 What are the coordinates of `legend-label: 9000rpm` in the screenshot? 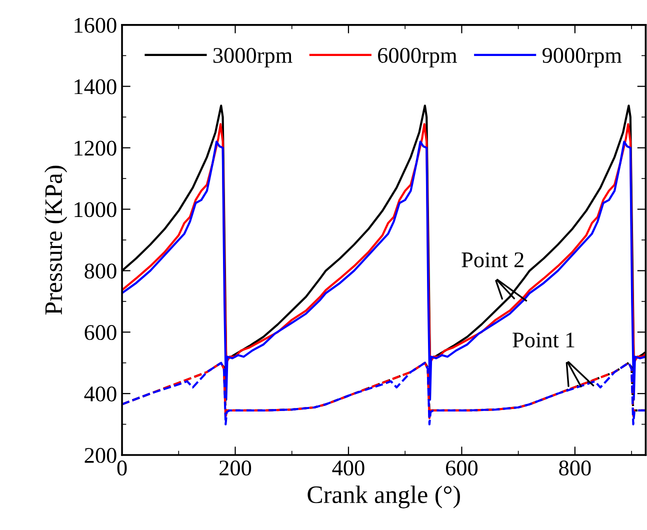 It's located at (582, 58).